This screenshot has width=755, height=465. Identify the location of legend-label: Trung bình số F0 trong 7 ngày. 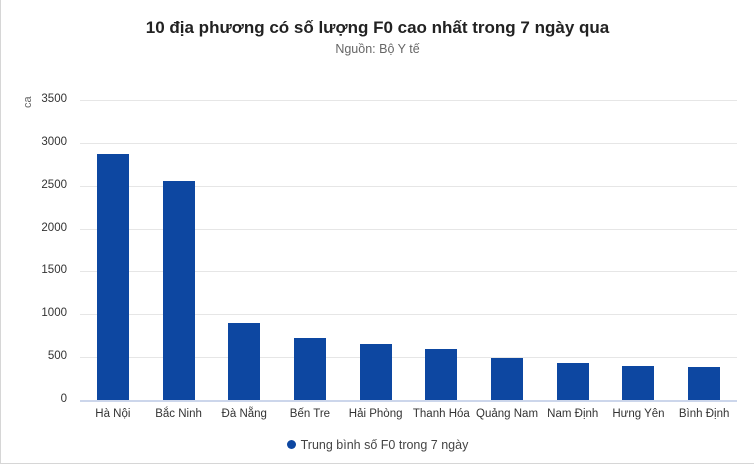
(384, 445).